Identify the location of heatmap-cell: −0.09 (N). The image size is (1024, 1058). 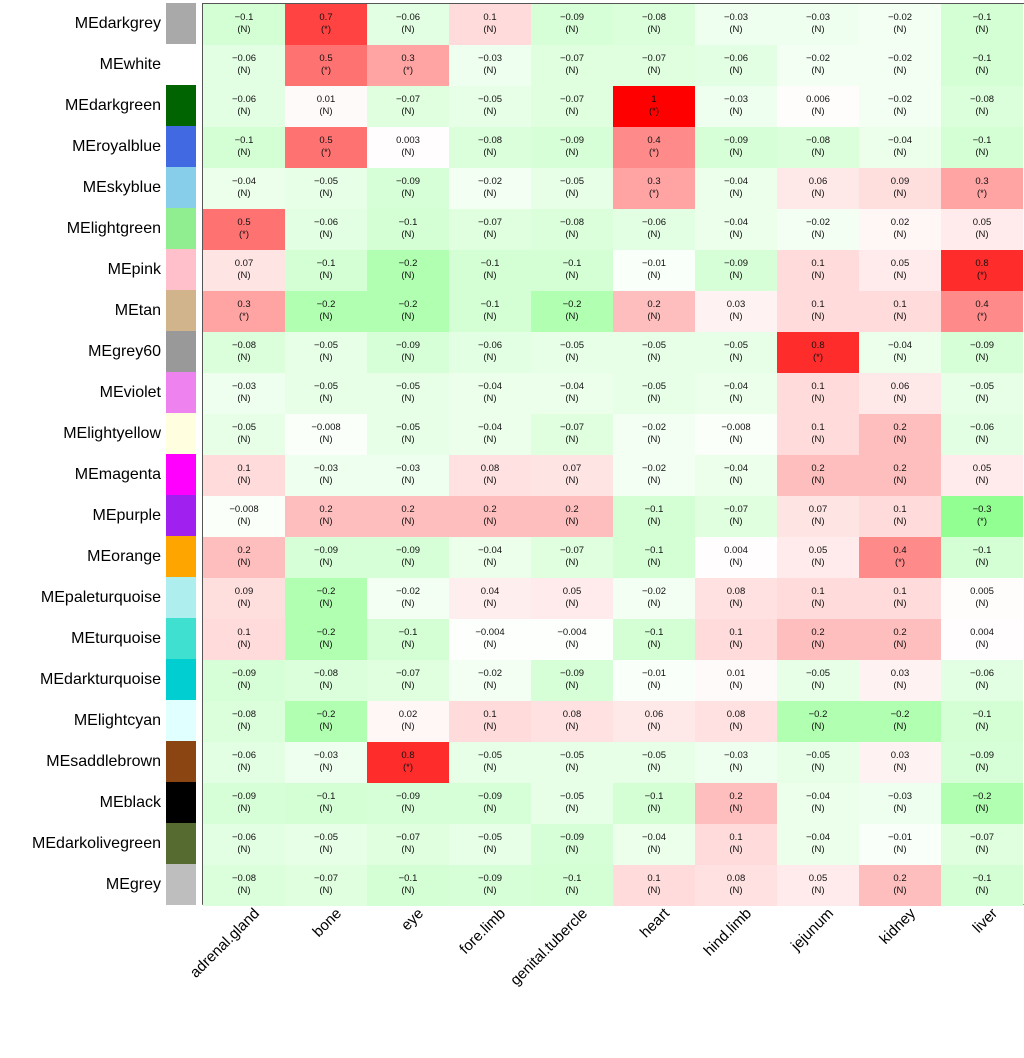
(736, 270).